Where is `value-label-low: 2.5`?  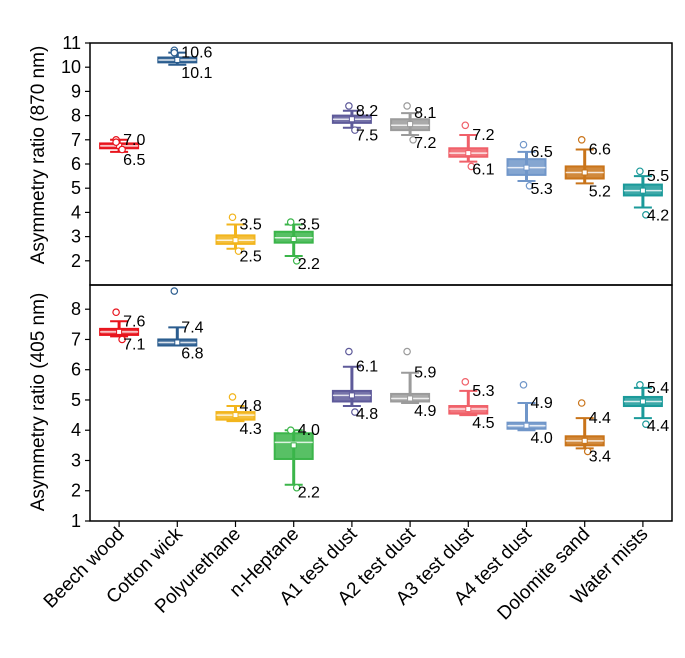
value-label-low: 2.5 is located at coordinates (251, 257).